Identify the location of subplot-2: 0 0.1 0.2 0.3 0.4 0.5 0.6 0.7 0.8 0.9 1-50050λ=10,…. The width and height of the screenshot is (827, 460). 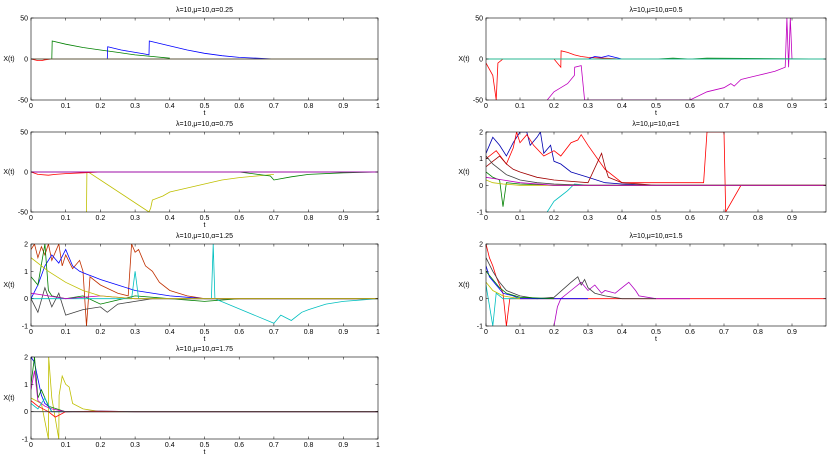
(642, 62).